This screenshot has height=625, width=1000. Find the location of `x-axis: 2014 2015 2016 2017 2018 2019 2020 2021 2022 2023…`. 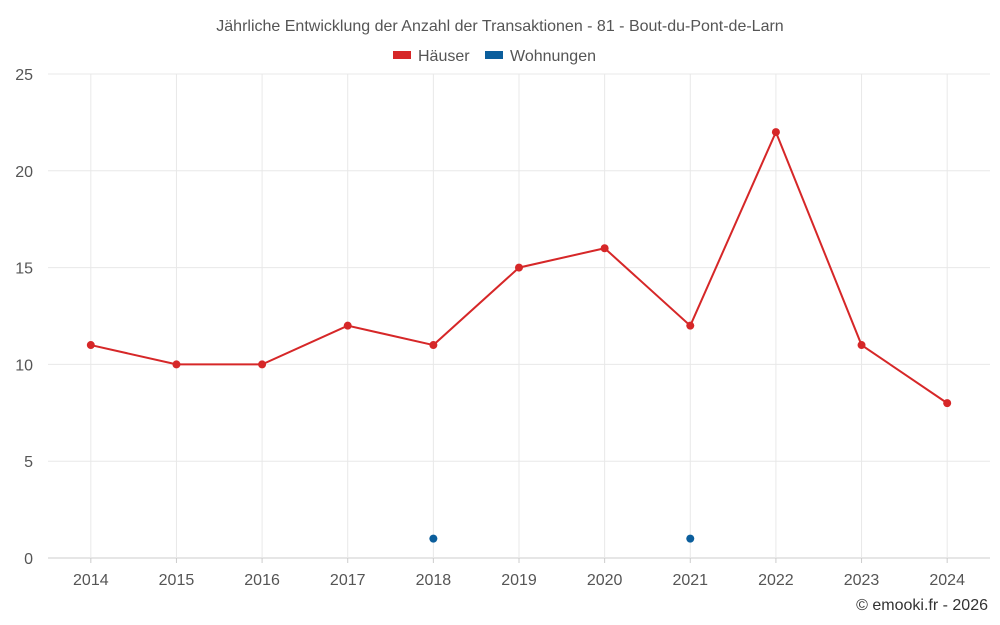

x-axis: 2014 2015 2016 2017 2018 2019 2020 2021 2022 2023… is located at coordinates (519, 573).